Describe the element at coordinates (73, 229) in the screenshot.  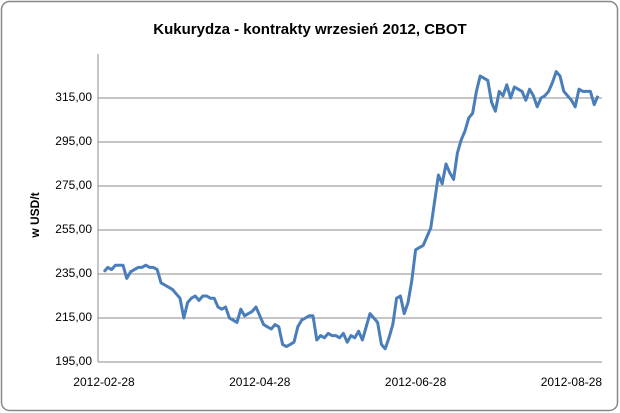
I see `y-tick-label: 255,00` at that location.